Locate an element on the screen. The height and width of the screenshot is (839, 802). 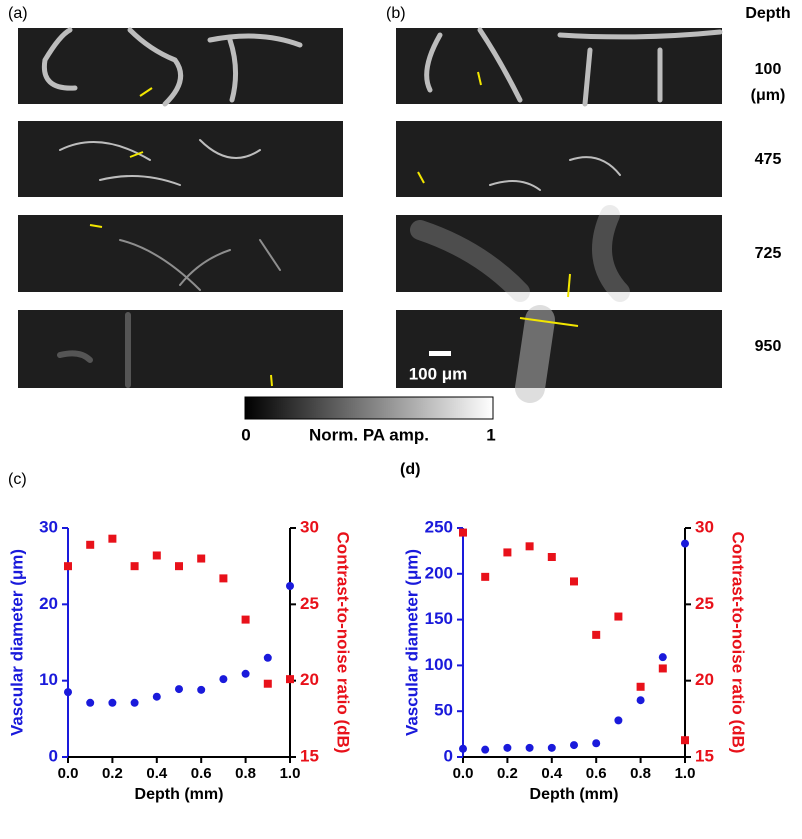
scale-bar-label: 100 μm is located at coordinates (438, 373).